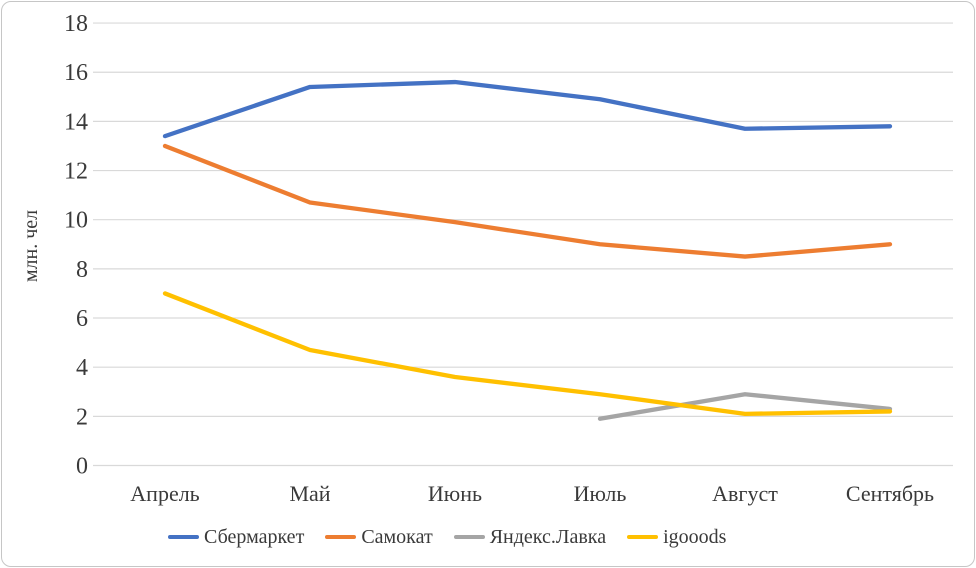 Image resolution: width=976 pixels, height=568 pixels. Describe the element at coordinates (532, 493) in the screenshot. I see `x-axis-labels: Апрель Май Июнь Июль Август Сентябрь` at that location.